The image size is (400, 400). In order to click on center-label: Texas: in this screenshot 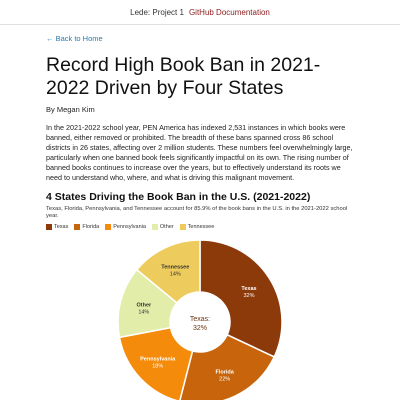, I will do `click(200, 319)`.